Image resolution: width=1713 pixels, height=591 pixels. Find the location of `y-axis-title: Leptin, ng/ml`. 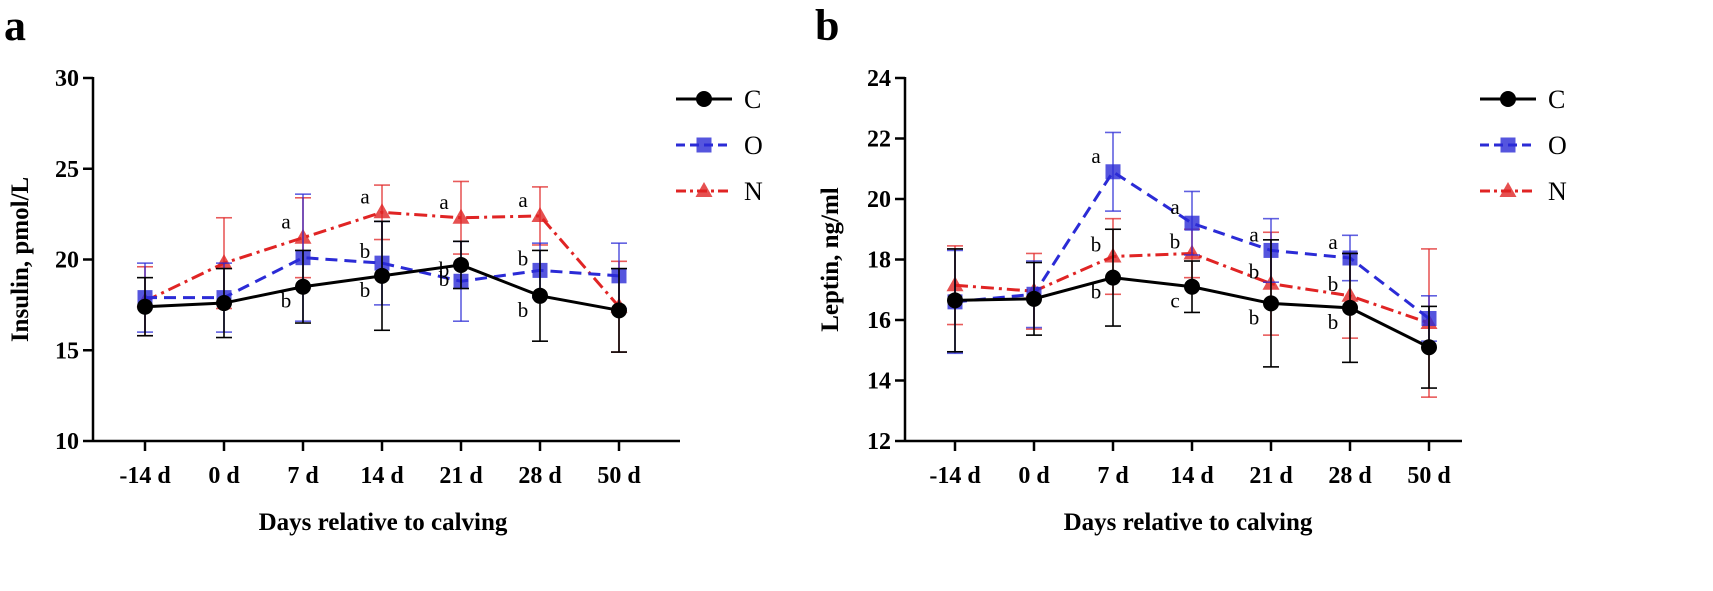

y-axis-title: Leptin, ng/ml is located at coordinates (830, 259).